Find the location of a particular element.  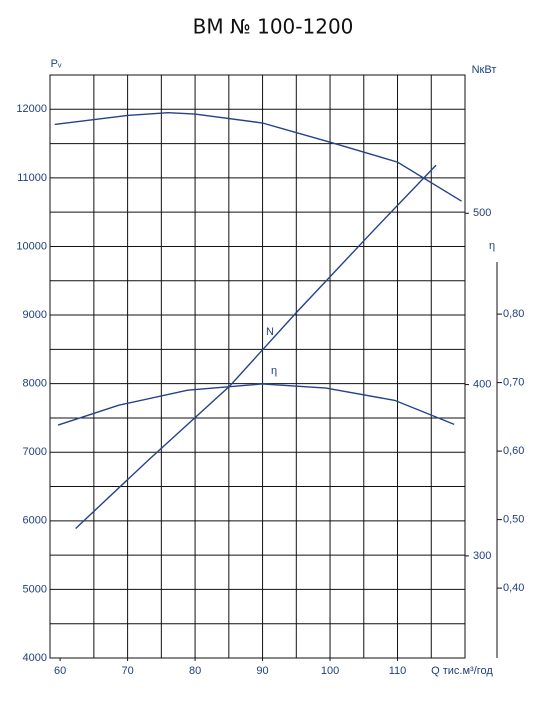

x-tick-label: 80 is located at coordinates (195, 671).